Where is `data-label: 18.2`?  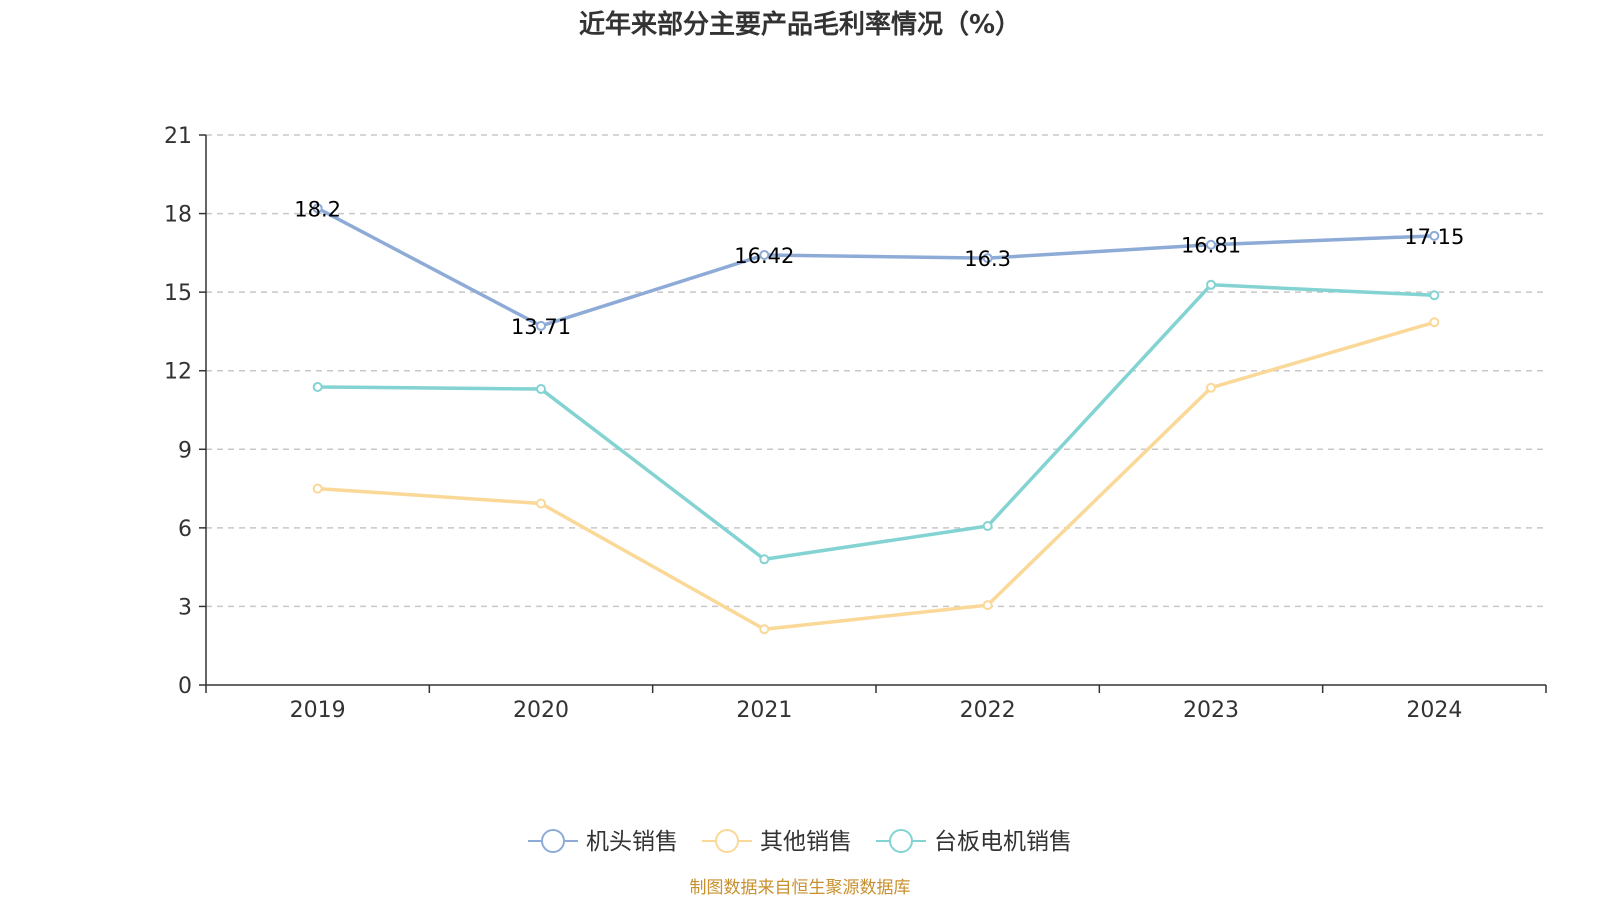
data-label: 18.2 is located at coordinates (317, 209).